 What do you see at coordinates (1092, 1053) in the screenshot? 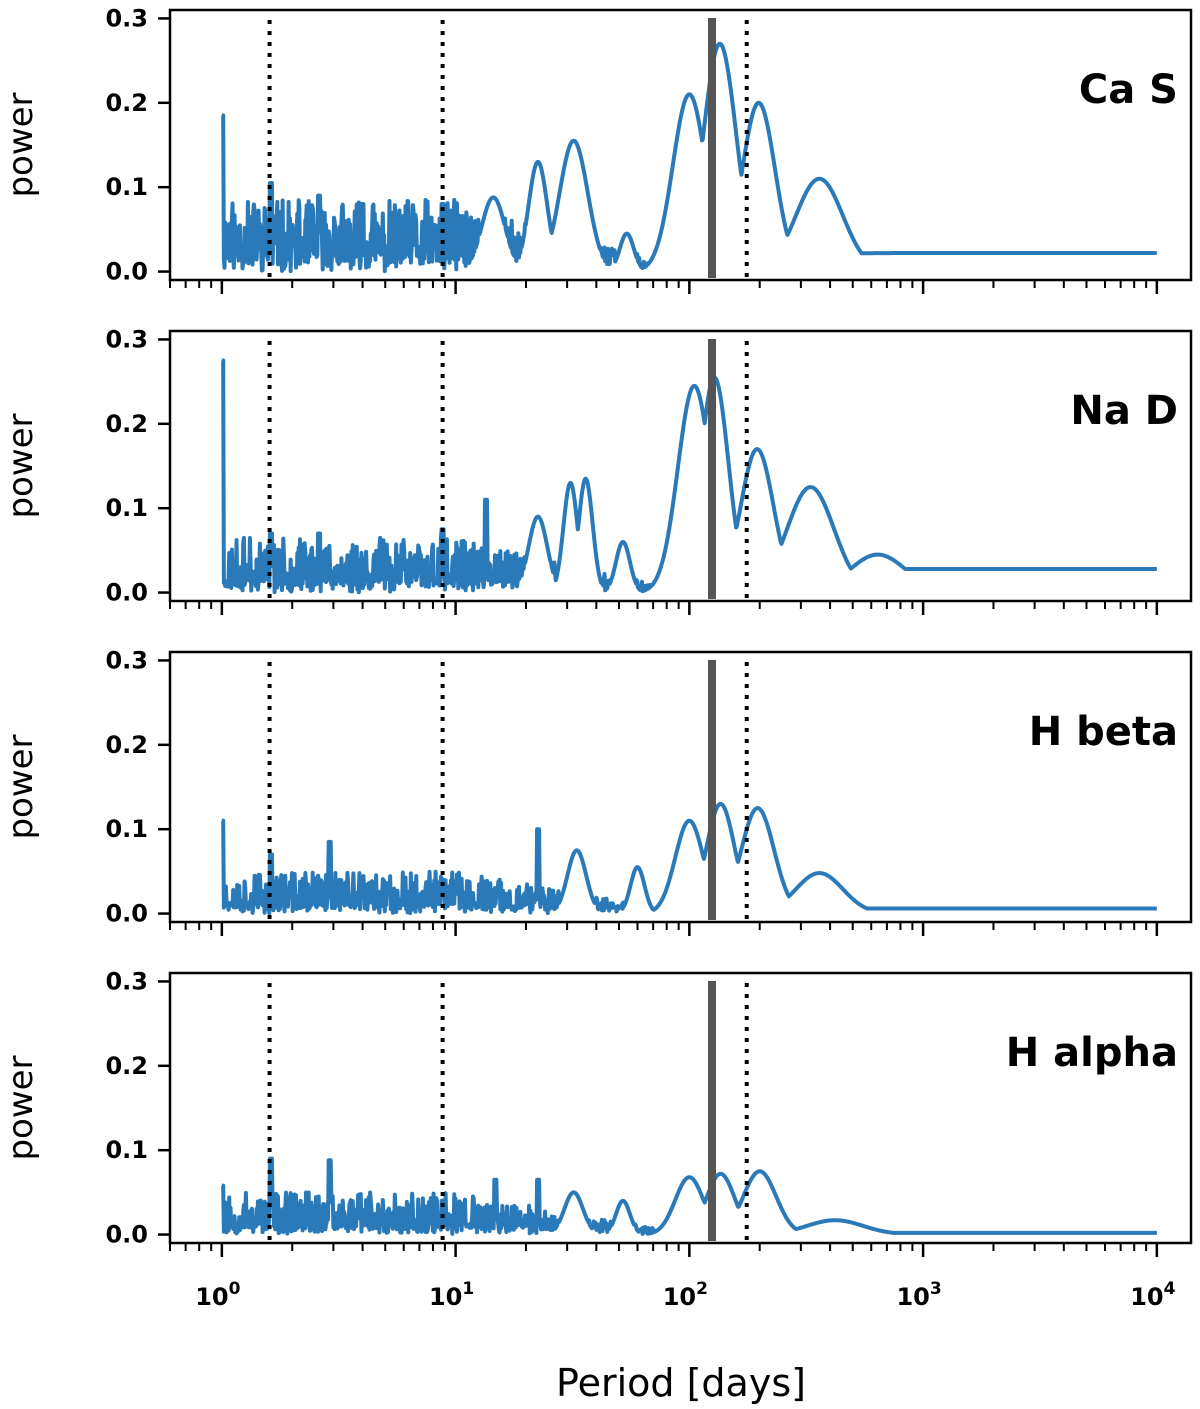
I see `panel-label: H alpha` at bounding box center [1092, 1053].